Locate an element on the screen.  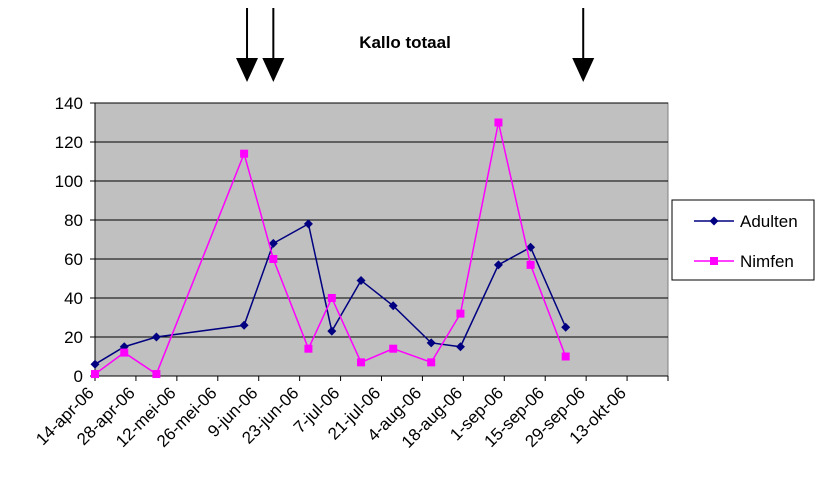
legend-box is located at coordinates (743, 240).